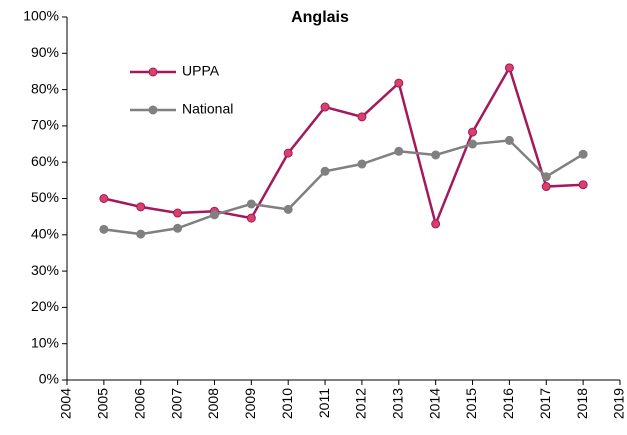 The width and height of the screenshot is (627, 435). What do you see at coordinates (45, 342) in the screenshot?
I see `y-tick-label: 10%` at bounding box center [45, 342].